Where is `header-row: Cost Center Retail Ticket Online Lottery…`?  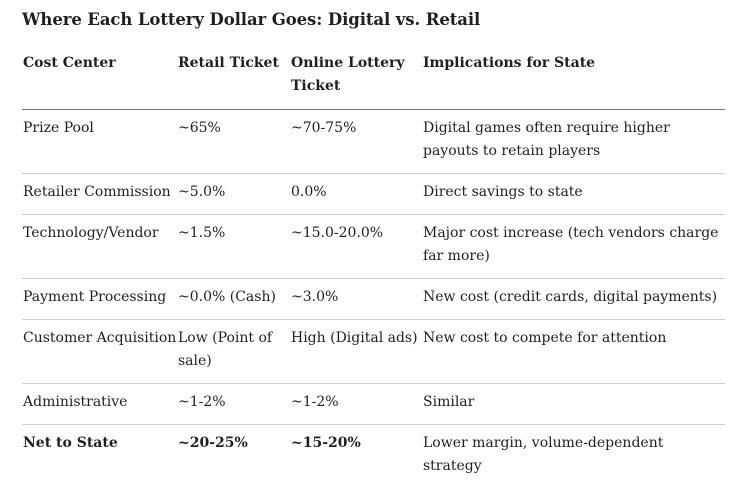 header-row: Cost Center Retail Ticket Online Lottery… is located at coordinates (373, 73).